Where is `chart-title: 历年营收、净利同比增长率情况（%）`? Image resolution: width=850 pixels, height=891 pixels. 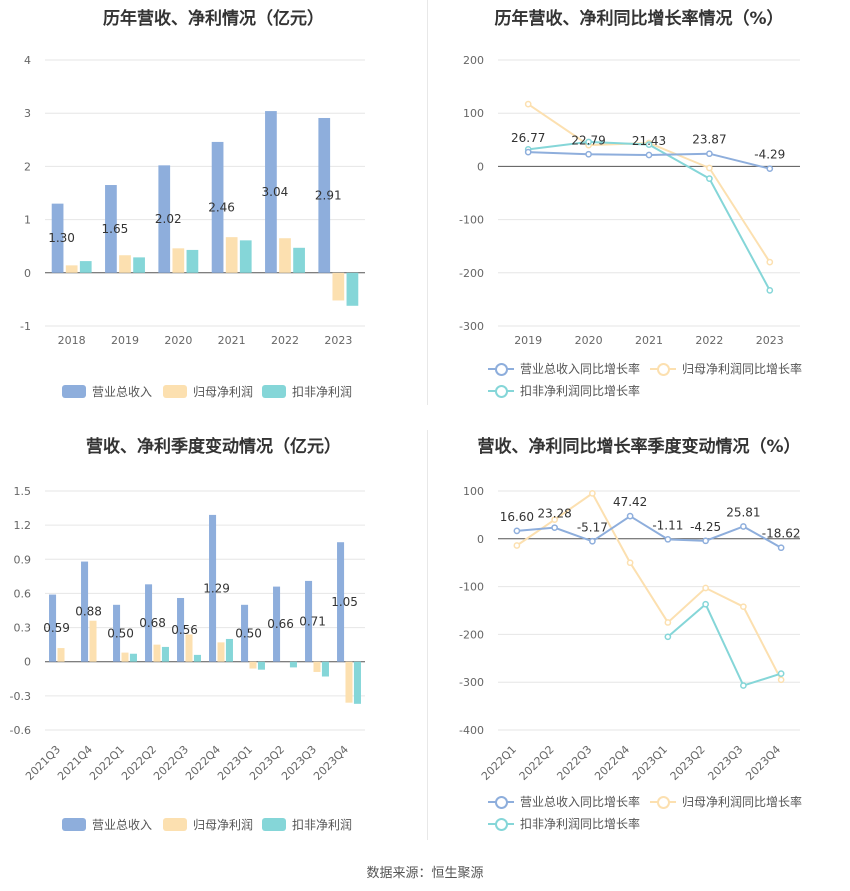 chart-title: 历年营收、净利同比增长率情况（%） is located at coordinates (639, 19).